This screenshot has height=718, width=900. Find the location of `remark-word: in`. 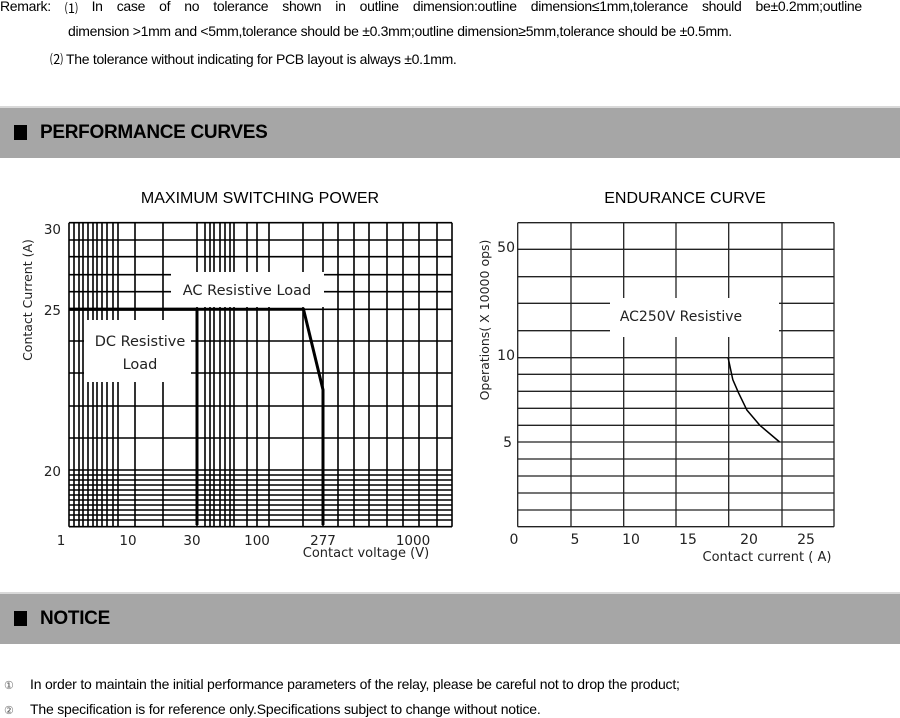

remark-word: in is located at coordinates (340, 7).